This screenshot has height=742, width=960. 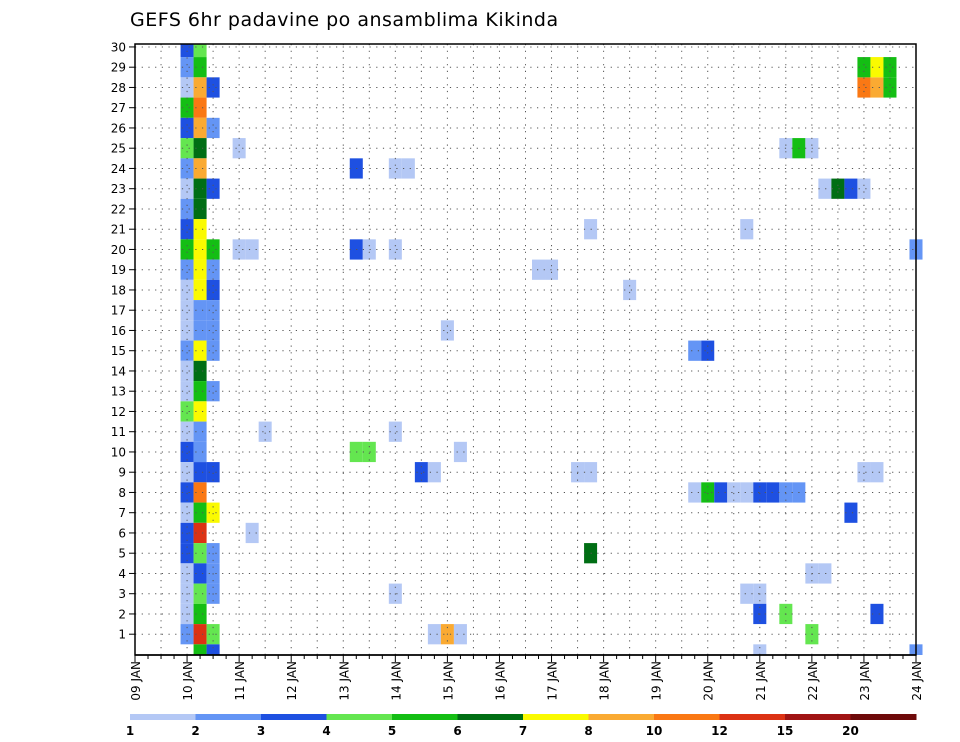 I want to click on y-tick-label: 26, so click(x=118, y=128).